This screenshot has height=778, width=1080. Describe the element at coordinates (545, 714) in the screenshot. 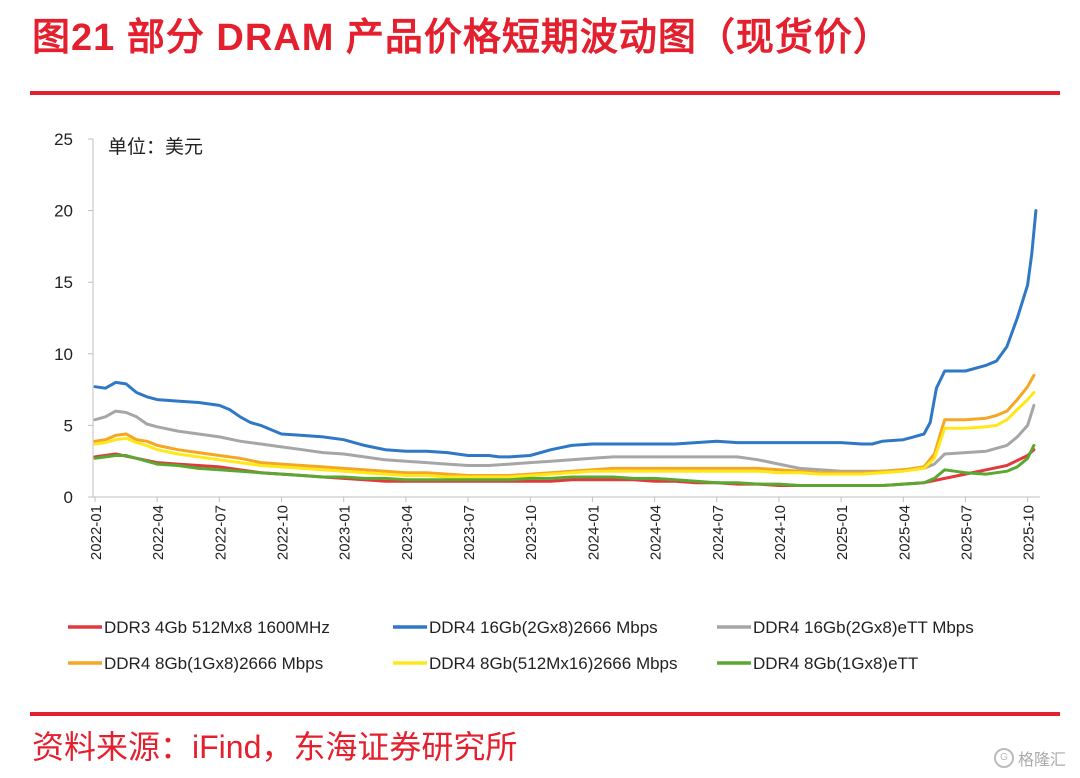

I see `source-divider` at that location.